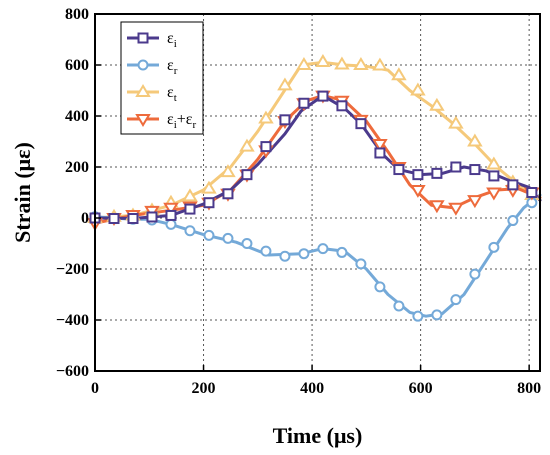 Image resolution: width=550 pixels, height=455 pixels. What do you see at coordinates (172, 94) in the screenshot?
I see `legend-label: εt` at bounding box center [172, 94].